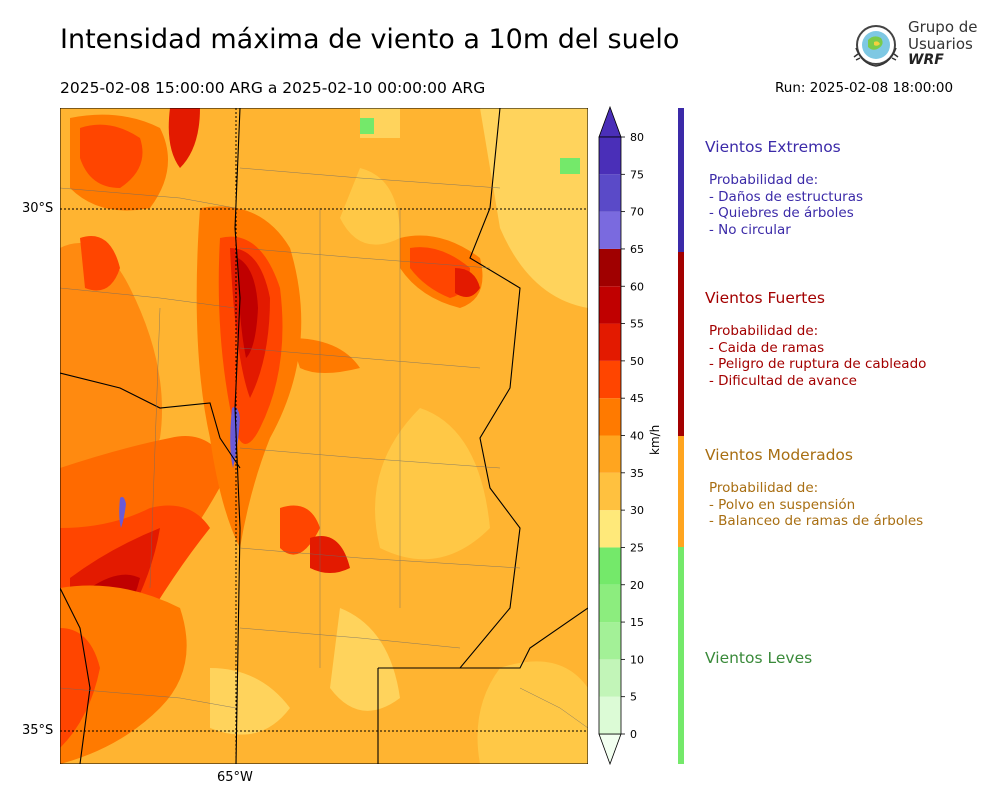 The height and width of the screenshot is (800, 1000). I want to click on category-line: - Dificultad de avance, so click(783, 380).